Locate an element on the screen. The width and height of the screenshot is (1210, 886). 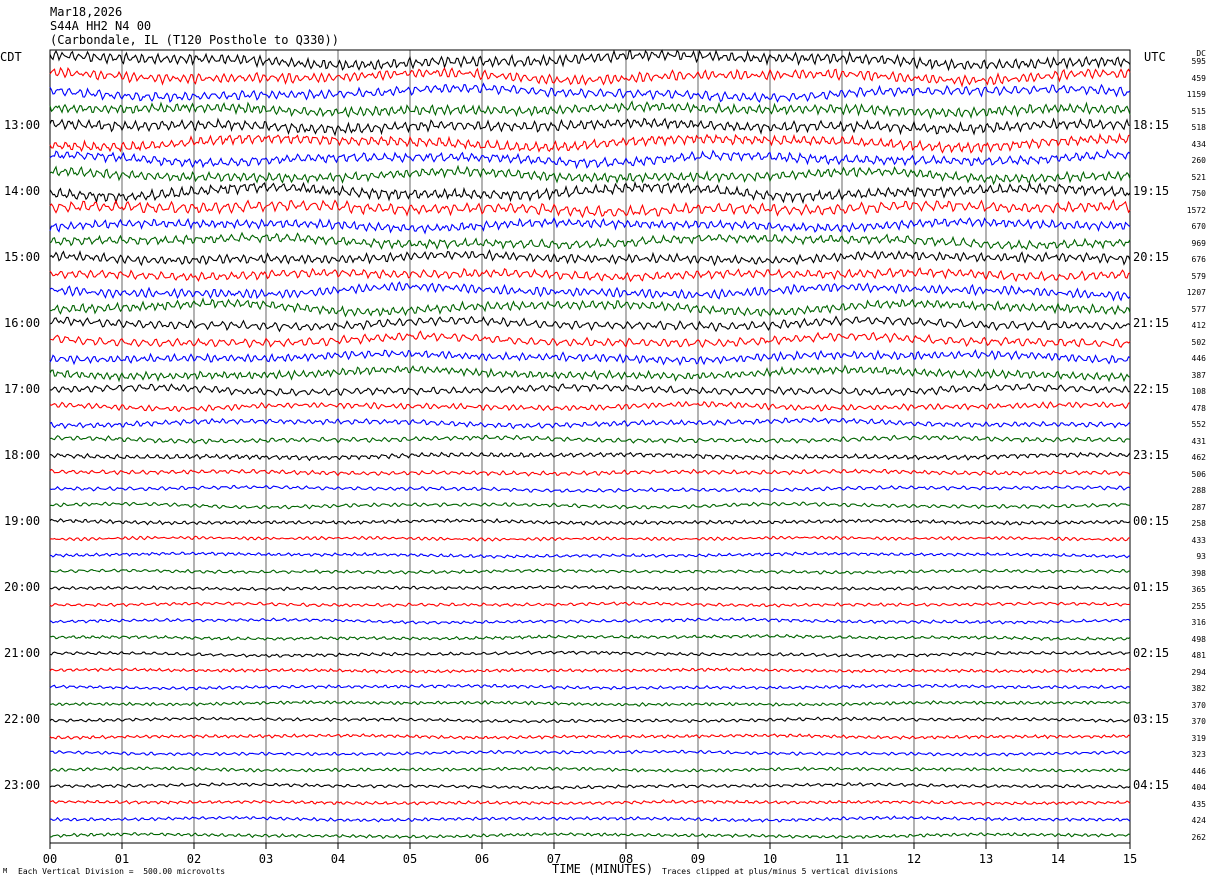
dc-offset-value: 365 is located at coordinates (1198, 589).